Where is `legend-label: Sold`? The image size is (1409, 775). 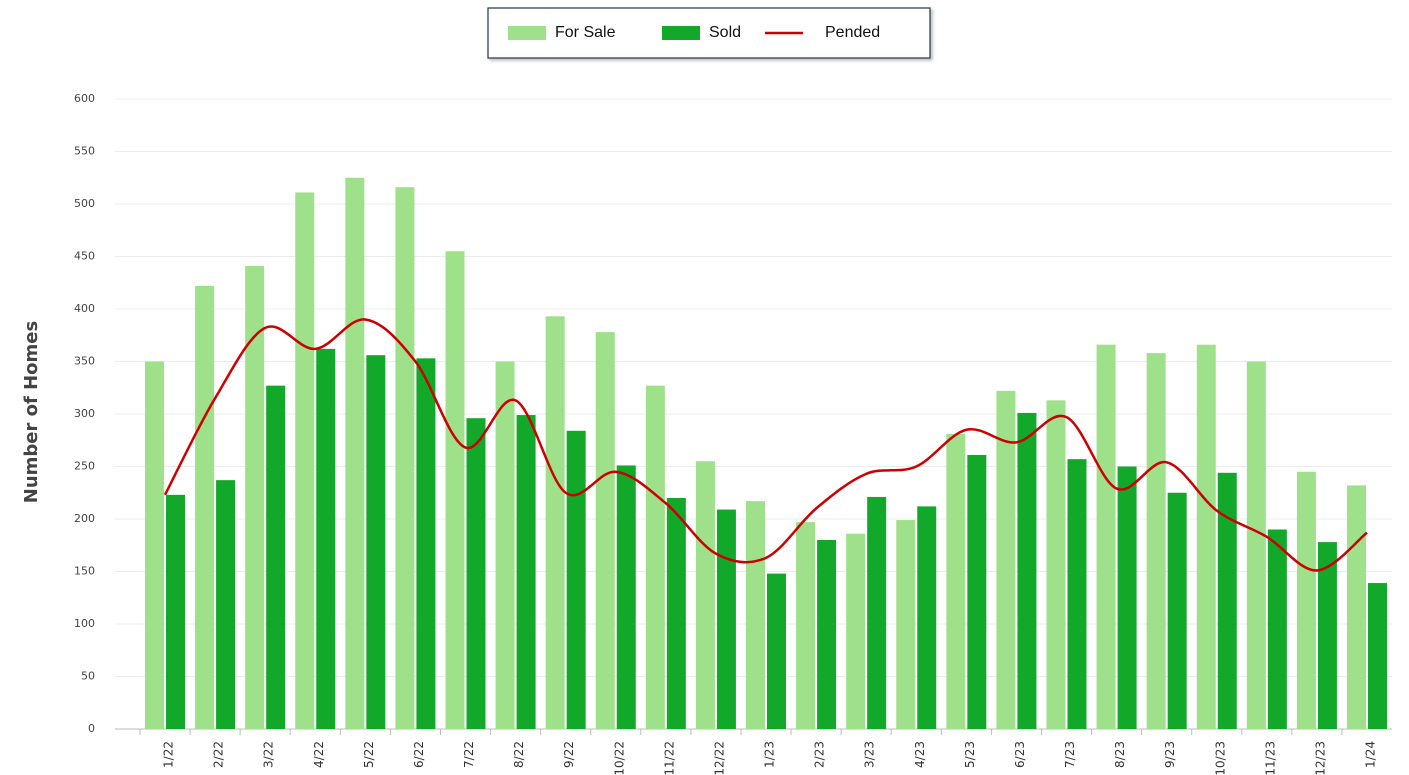
legend-label: Sold is located at coordinates (725, 32).